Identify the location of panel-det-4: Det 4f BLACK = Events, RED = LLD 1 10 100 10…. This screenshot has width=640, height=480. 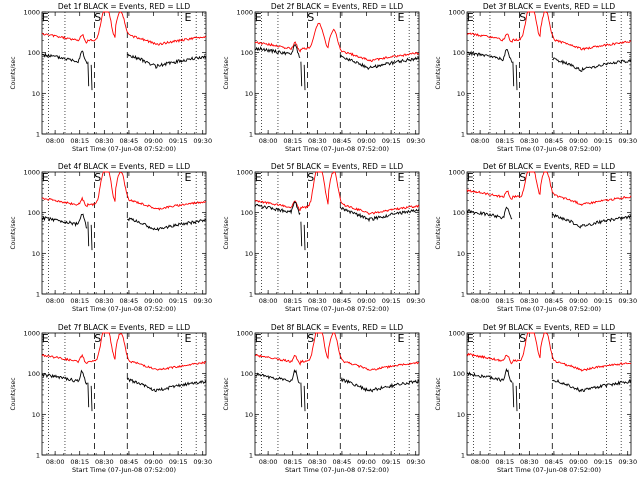
(111, 237).